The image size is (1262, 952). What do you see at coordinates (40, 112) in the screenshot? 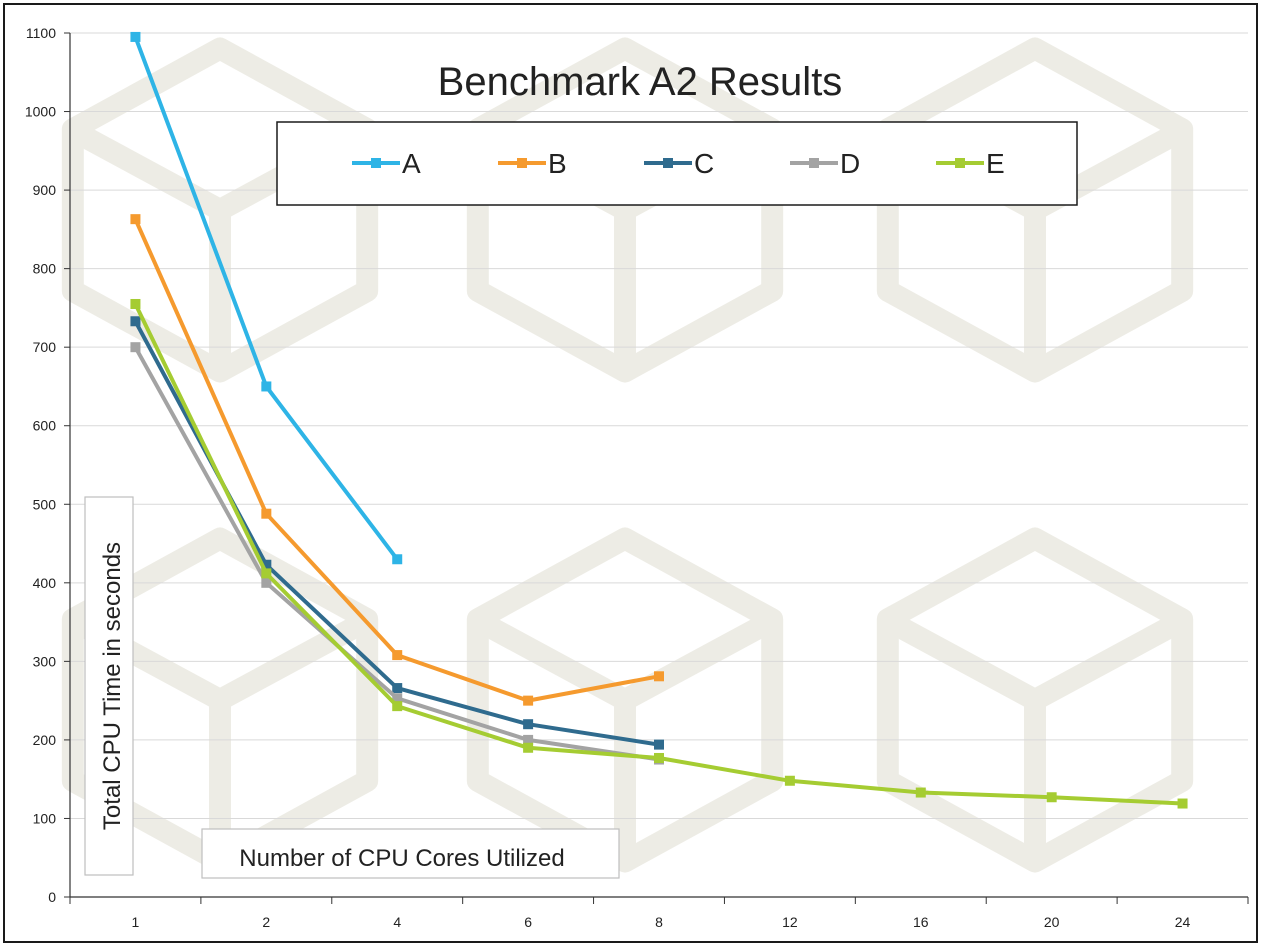
I see `y-tick-label: 1000` at bounding box center [40, 112].